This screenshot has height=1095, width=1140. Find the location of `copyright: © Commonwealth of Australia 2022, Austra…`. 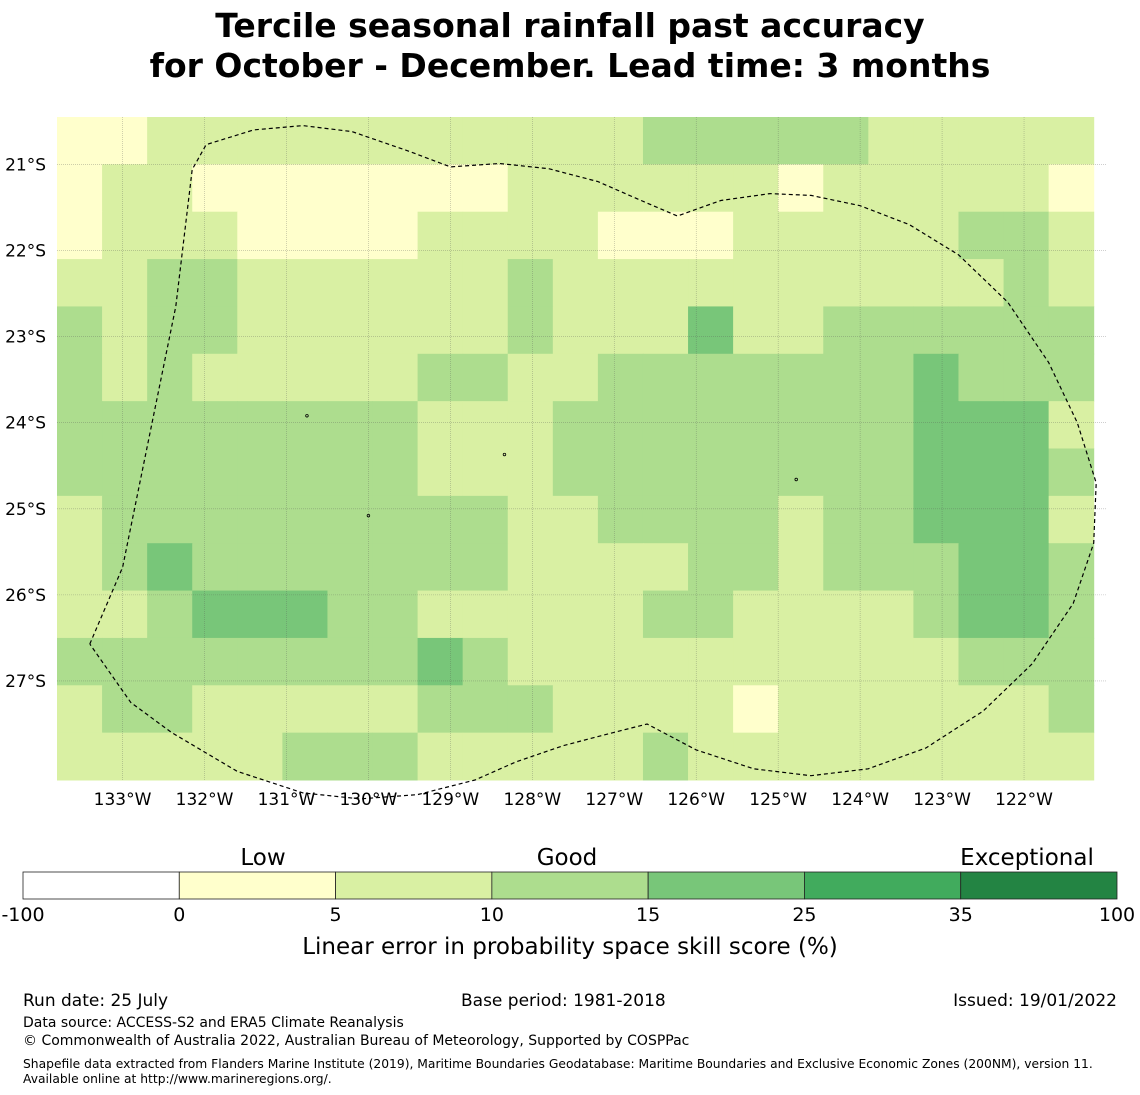

copyright: © Commonwealth of Australia 2022, Austra… is located at coordinates (356, 1041).